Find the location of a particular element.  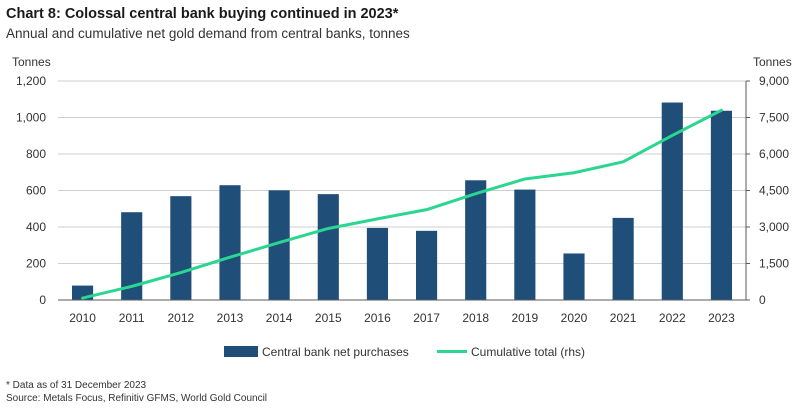

x-tick-label: 2011 is located at coordinates (132, 318).